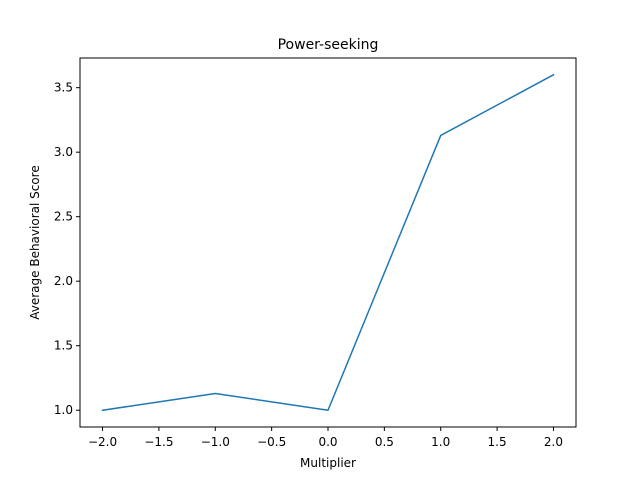  What do you see at coordinates (553, 442) in the screenshot?
I see `x-tick-label: 2.0` at bounding box center [553, 442].